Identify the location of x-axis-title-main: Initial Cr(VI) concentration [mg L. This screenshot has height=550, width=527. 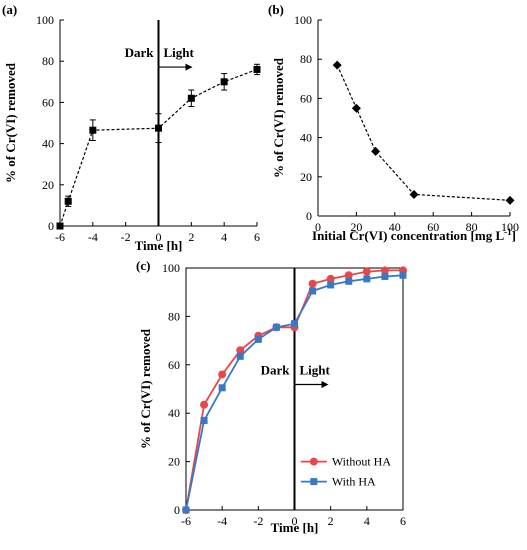
(408, 235).